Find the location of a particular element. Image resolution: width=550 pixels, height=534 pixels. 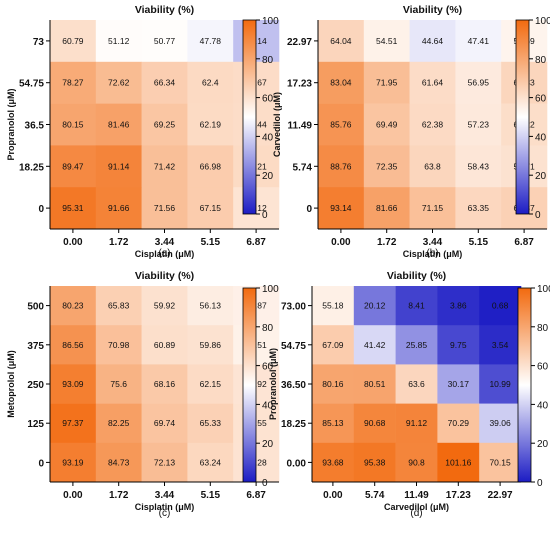

cell-value-label: 51.12 is located at coordinates (119, 41).